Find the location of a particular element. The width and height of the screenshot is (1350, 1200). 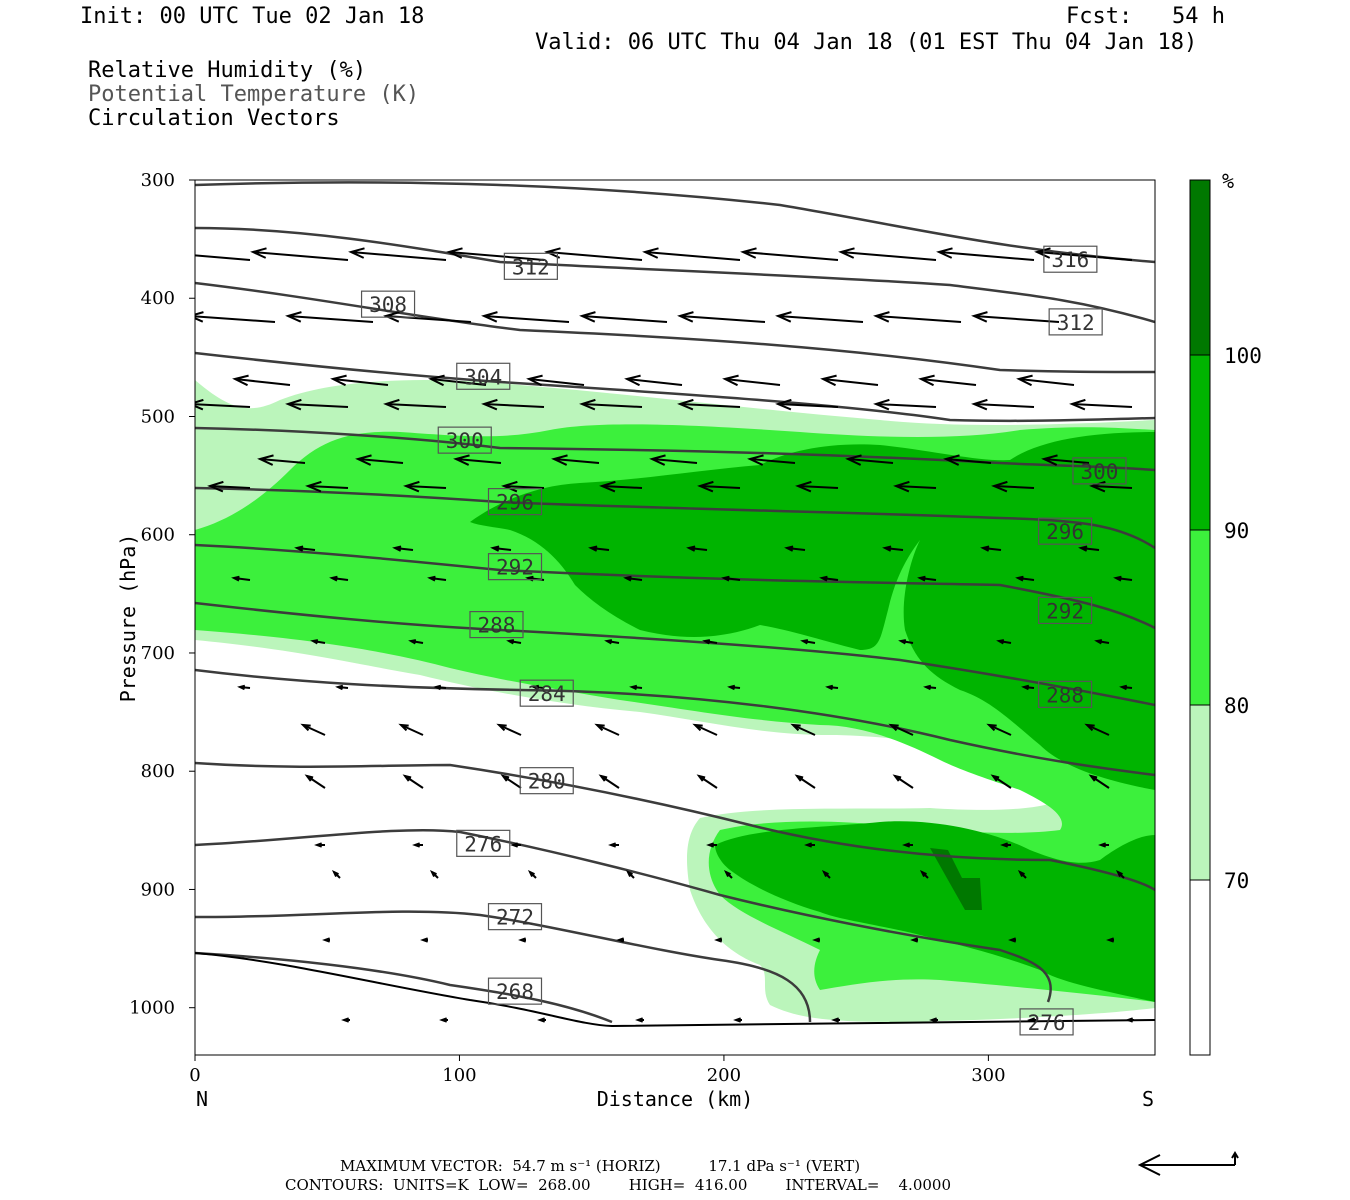

colorbar-swatch is located at coordinates (1200, 792).